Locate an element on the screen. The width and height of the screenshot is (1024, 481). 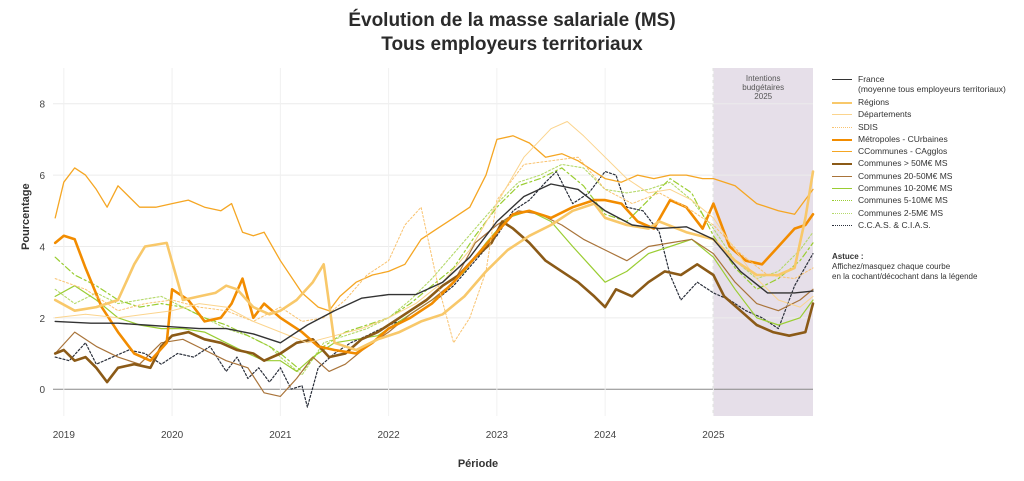
legend-label-name: SDIS is located at coordinates (868, 126).